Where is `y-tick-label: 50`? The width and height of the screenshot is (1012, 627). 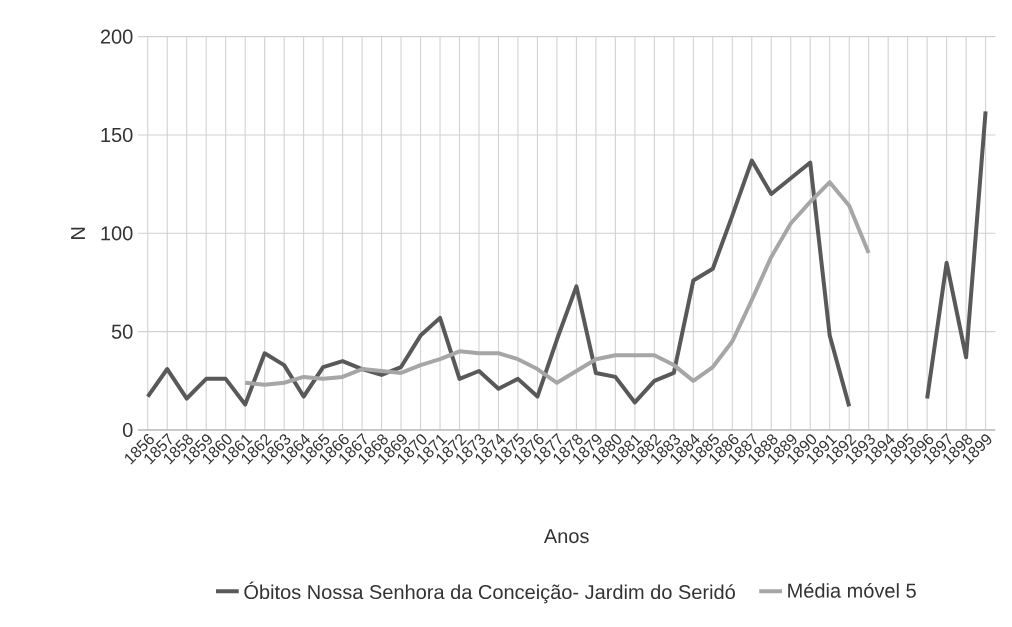
y-tick-label: 50 is located at coordinates (122, 331).